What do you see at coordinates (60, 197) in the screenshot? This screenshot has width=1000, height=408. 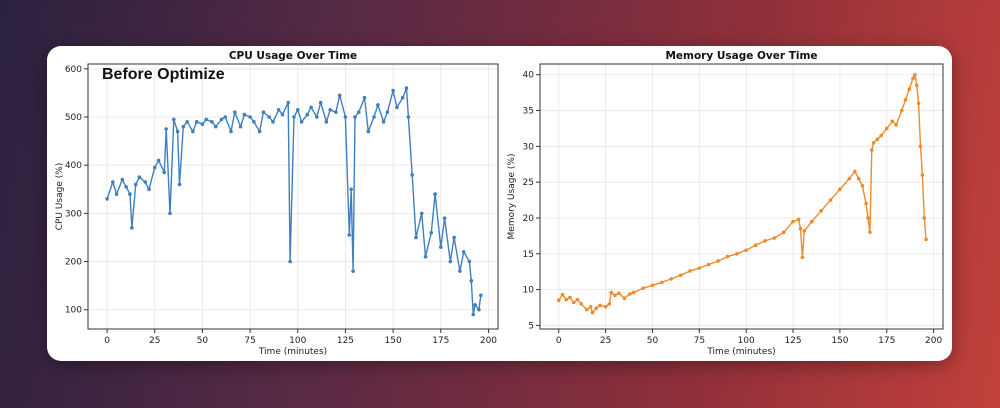 I see `chart1-ylabel: CPU Usage (%)` at bounding box center [60, 197].